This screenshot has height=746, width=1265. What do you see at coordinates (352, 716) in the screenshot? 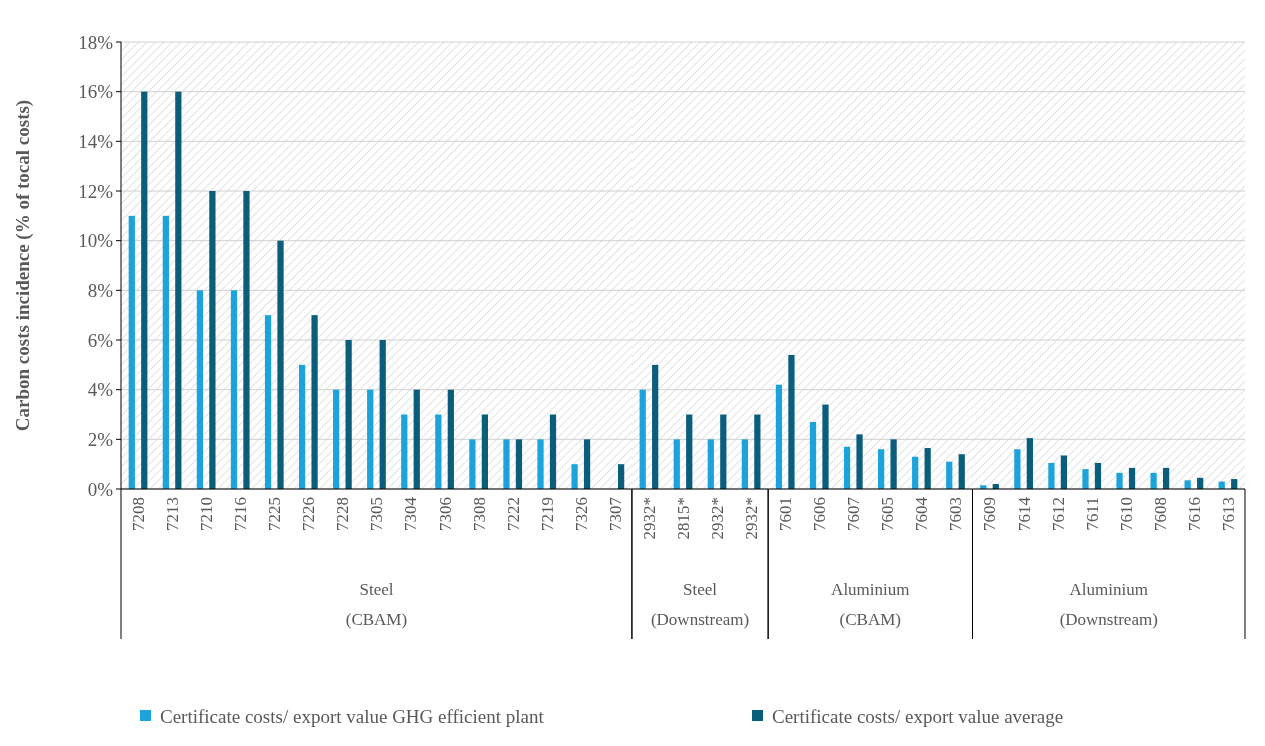
I see `legend-label: Certificate costs/ export value GHG efficient plant` at bounding box center [352, 716].